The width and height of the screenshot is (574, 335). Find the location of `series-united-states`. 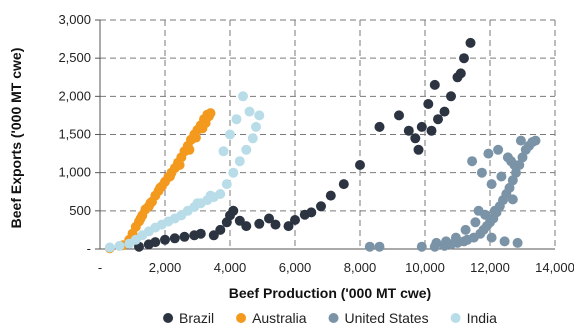

series-united-states is located at coordinates (452, 193).